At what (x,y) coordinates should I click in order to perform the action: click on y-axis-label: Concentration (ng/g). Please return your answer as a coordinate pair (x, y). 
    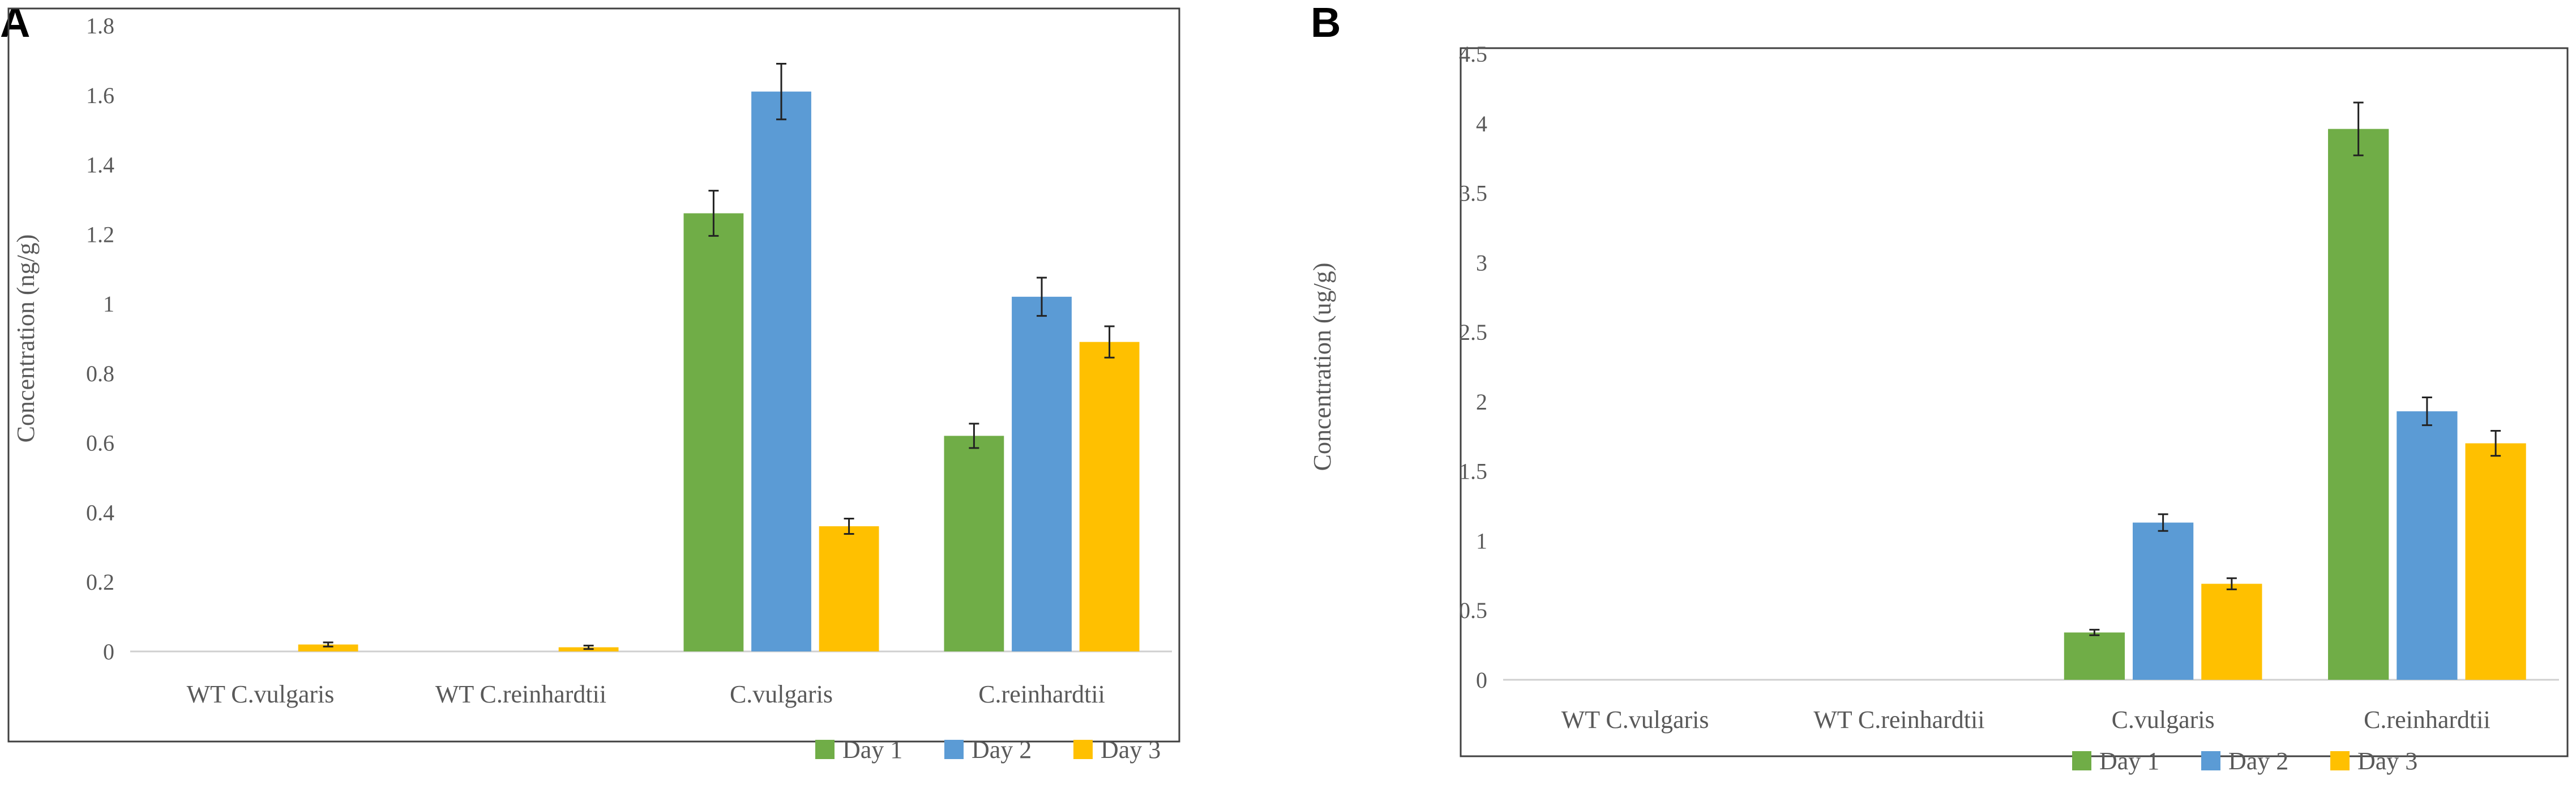
    Looking at the image, I should click on (26, 339).